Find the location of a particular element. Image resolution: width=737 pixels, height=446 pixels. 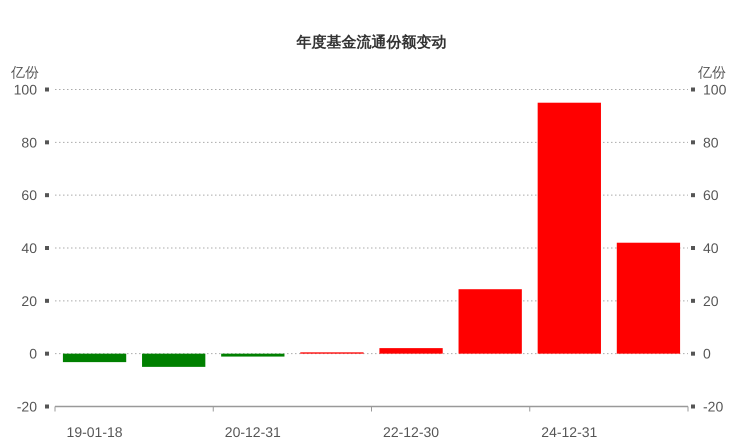

y-tick-label: 40 is located at coordinates (29, 248).